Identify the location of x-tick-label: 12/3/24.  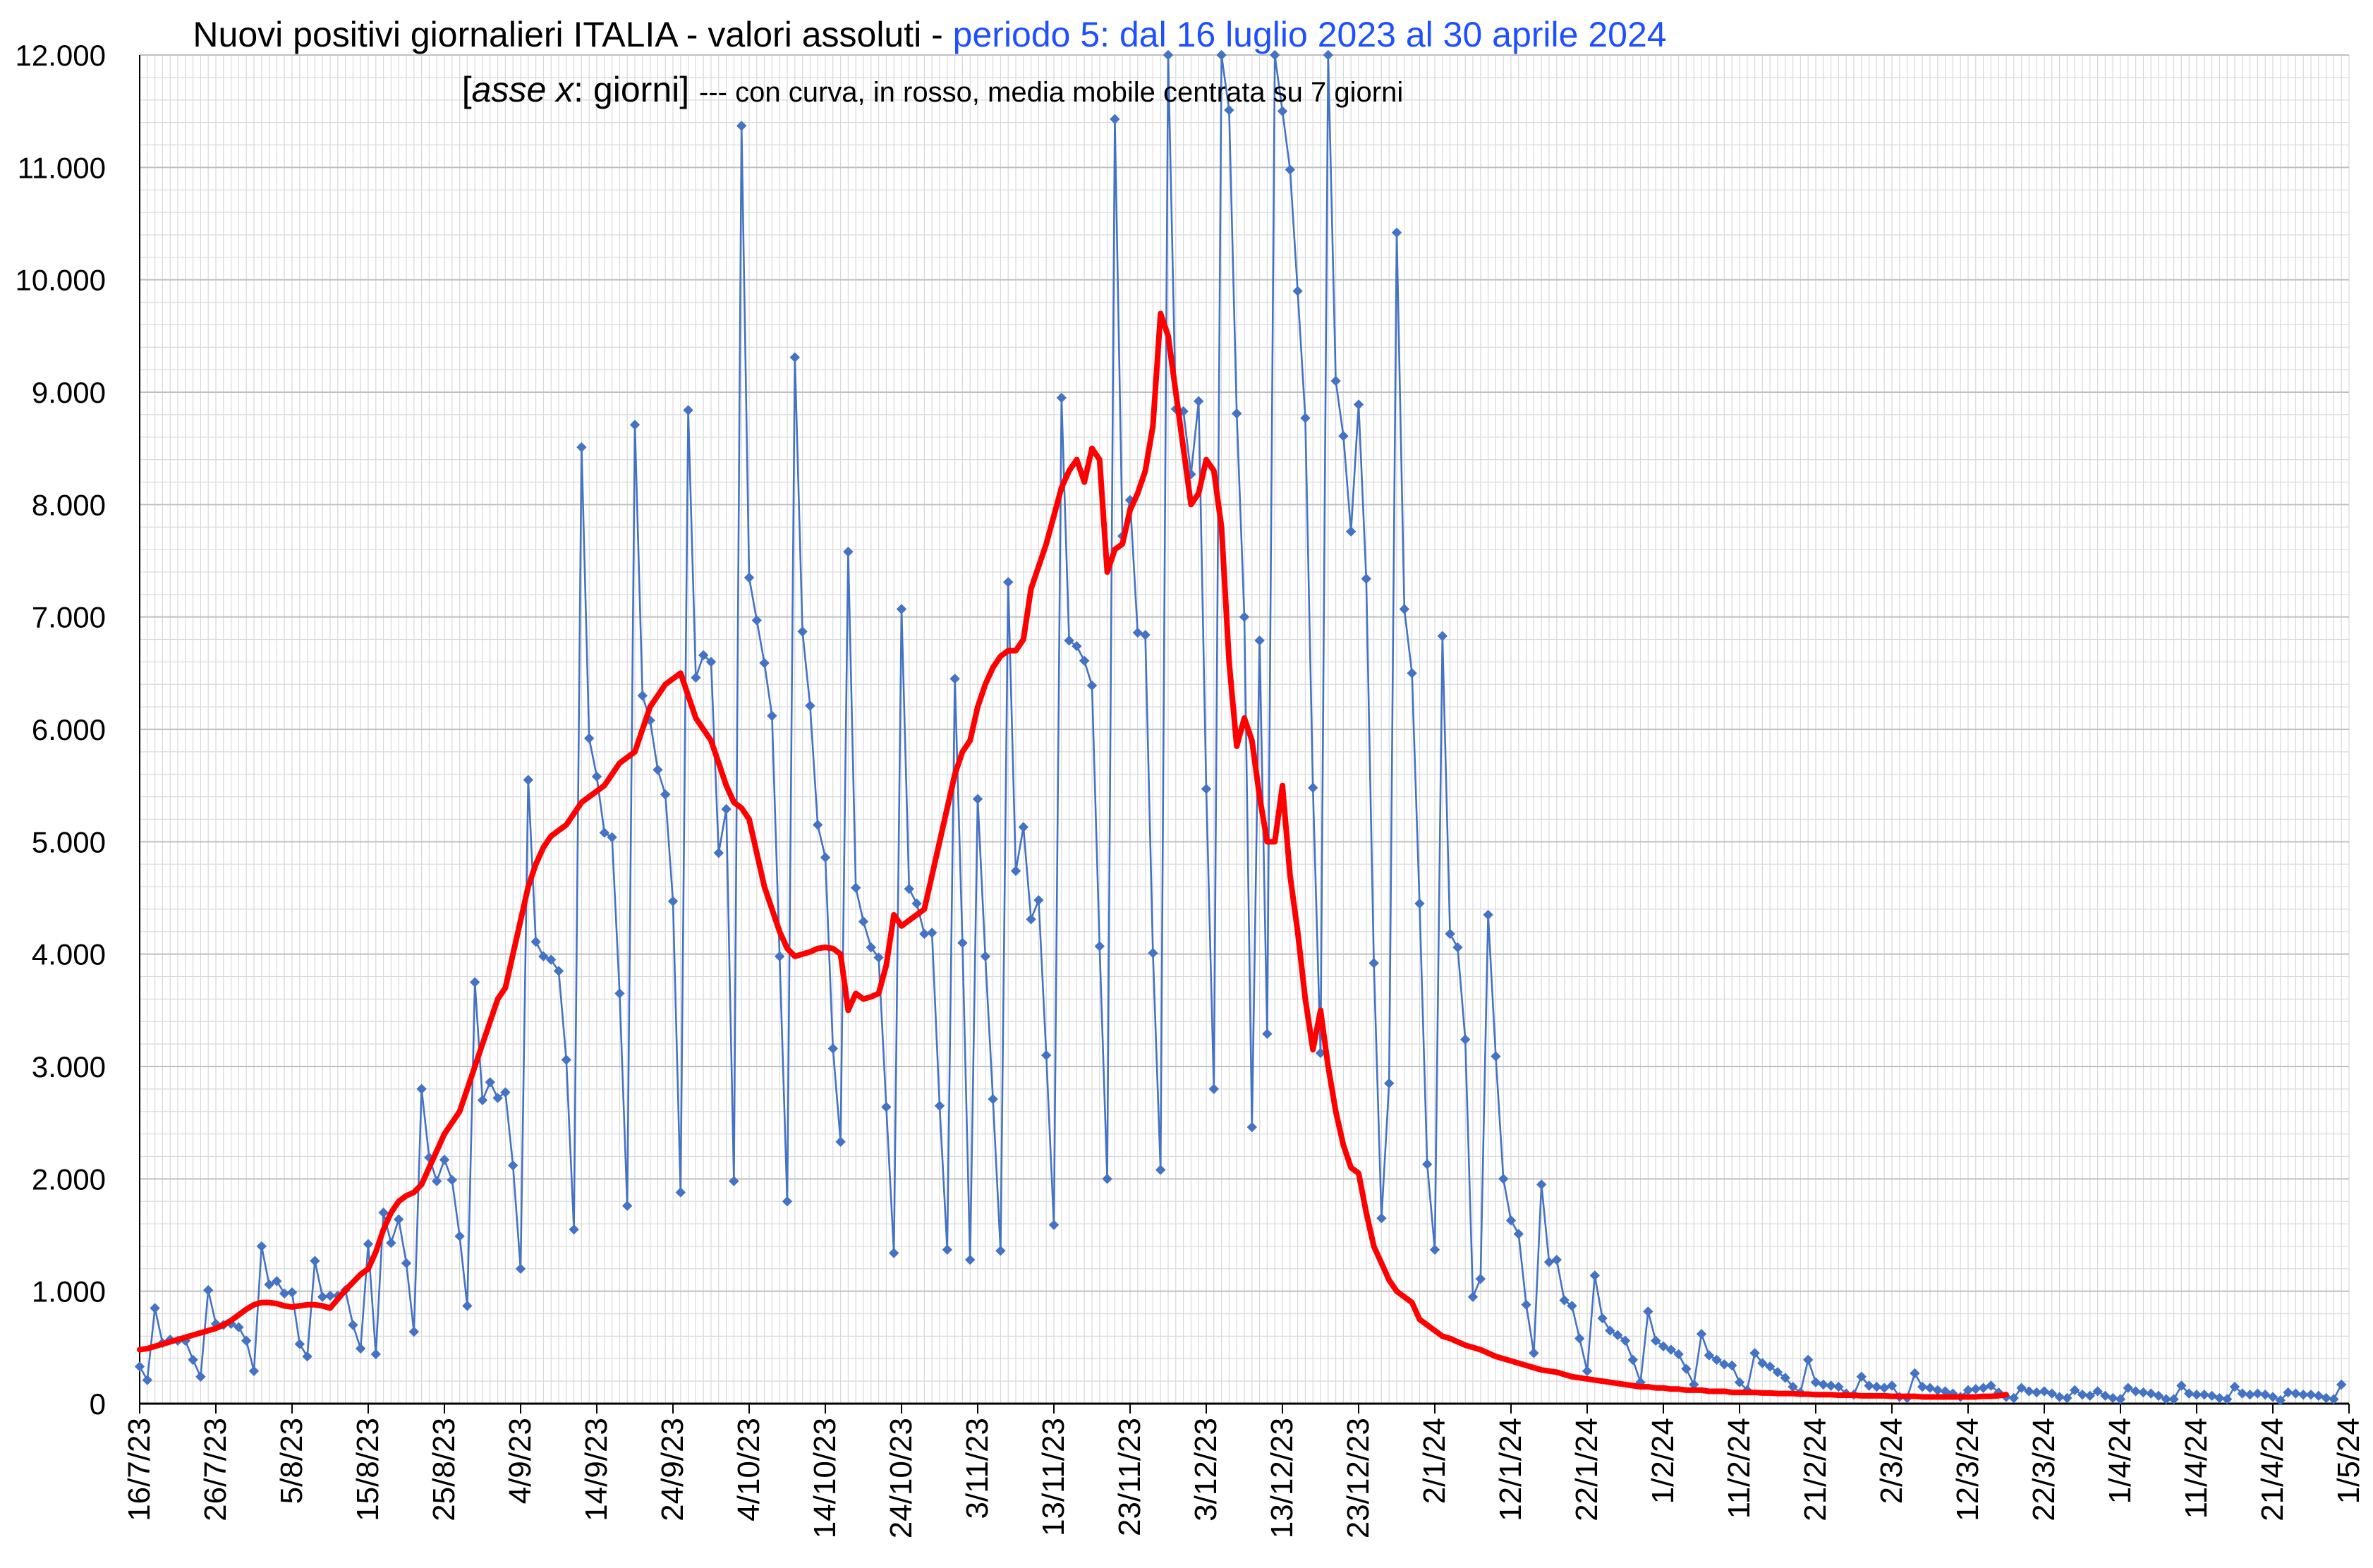
(1967, 1470).